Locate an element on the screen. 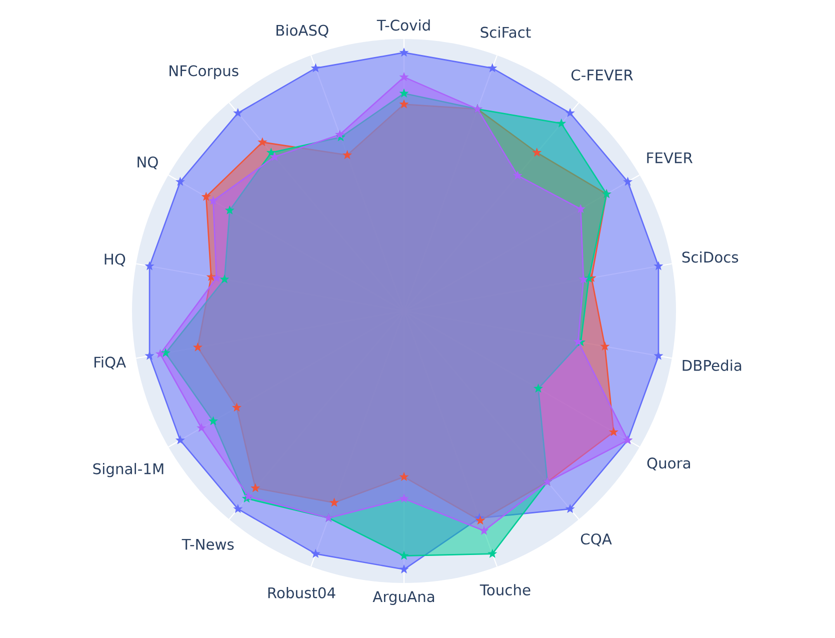 The width and height of the screenshot is (835, 638). spoke-label: NQ is located at coordinates (148, 163).